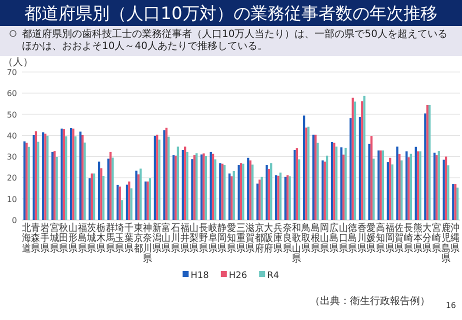 This screenshot has width=462, height=320. What do you see at coordinates (418, 238) in the screenshot?
I see `x-tick-label: 熊本県` at bounding box center [418, 238].